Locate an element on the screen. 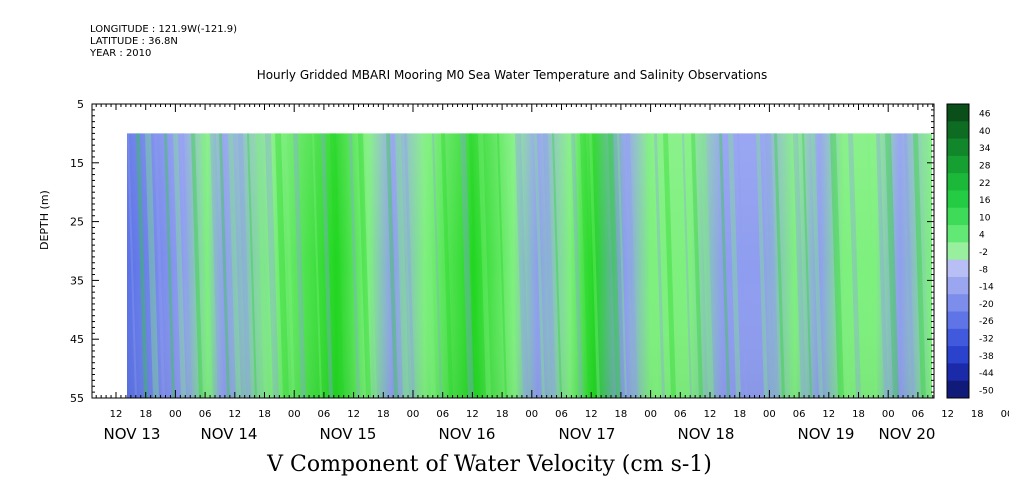  x-day-label: NOV 19 is located at coordinates (826, 434).